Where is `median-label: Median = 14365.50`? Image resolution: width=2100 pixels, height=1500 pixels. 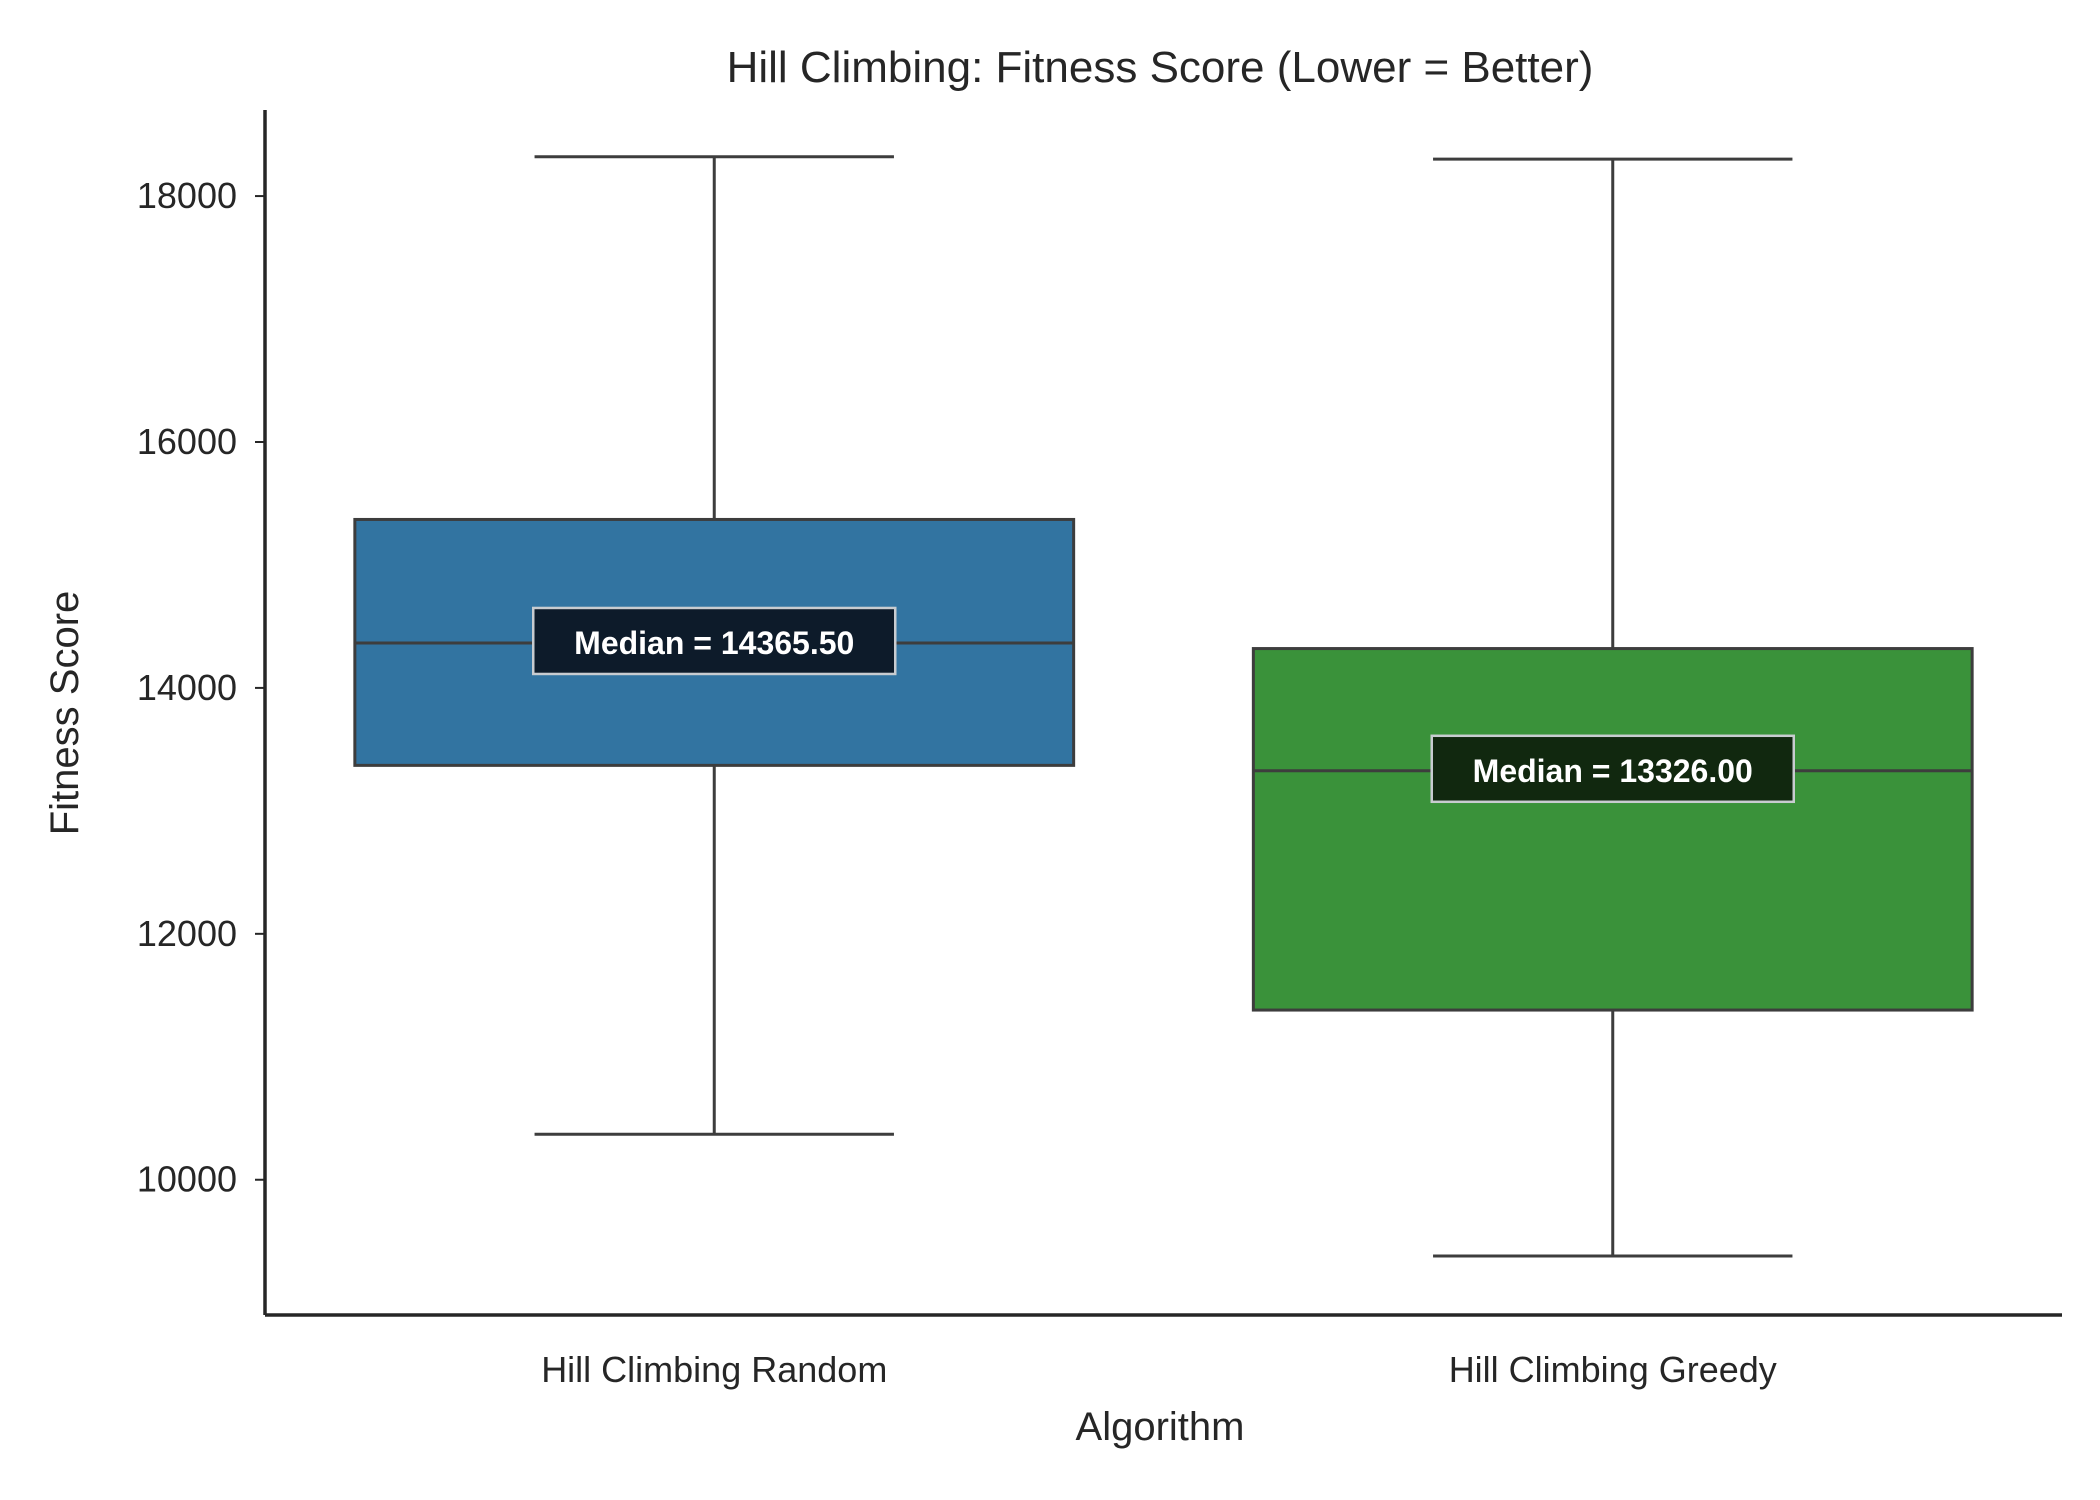
median-label: Median = 14365.50 is located at coordinates (714, 643).